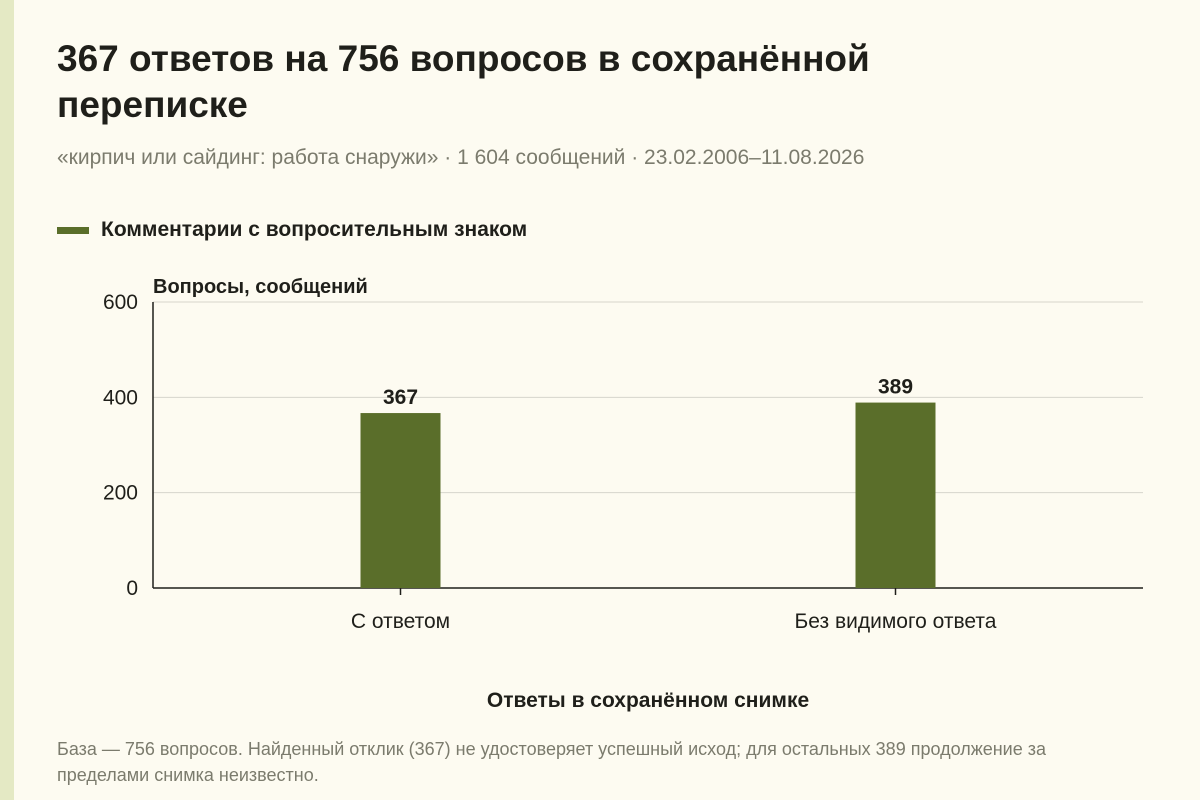  What do you see at coordinates (314, 229) in the screenshot?
I see `legend-label: Комментарии с вопросительным знаком` at bounding box center [314, 229].